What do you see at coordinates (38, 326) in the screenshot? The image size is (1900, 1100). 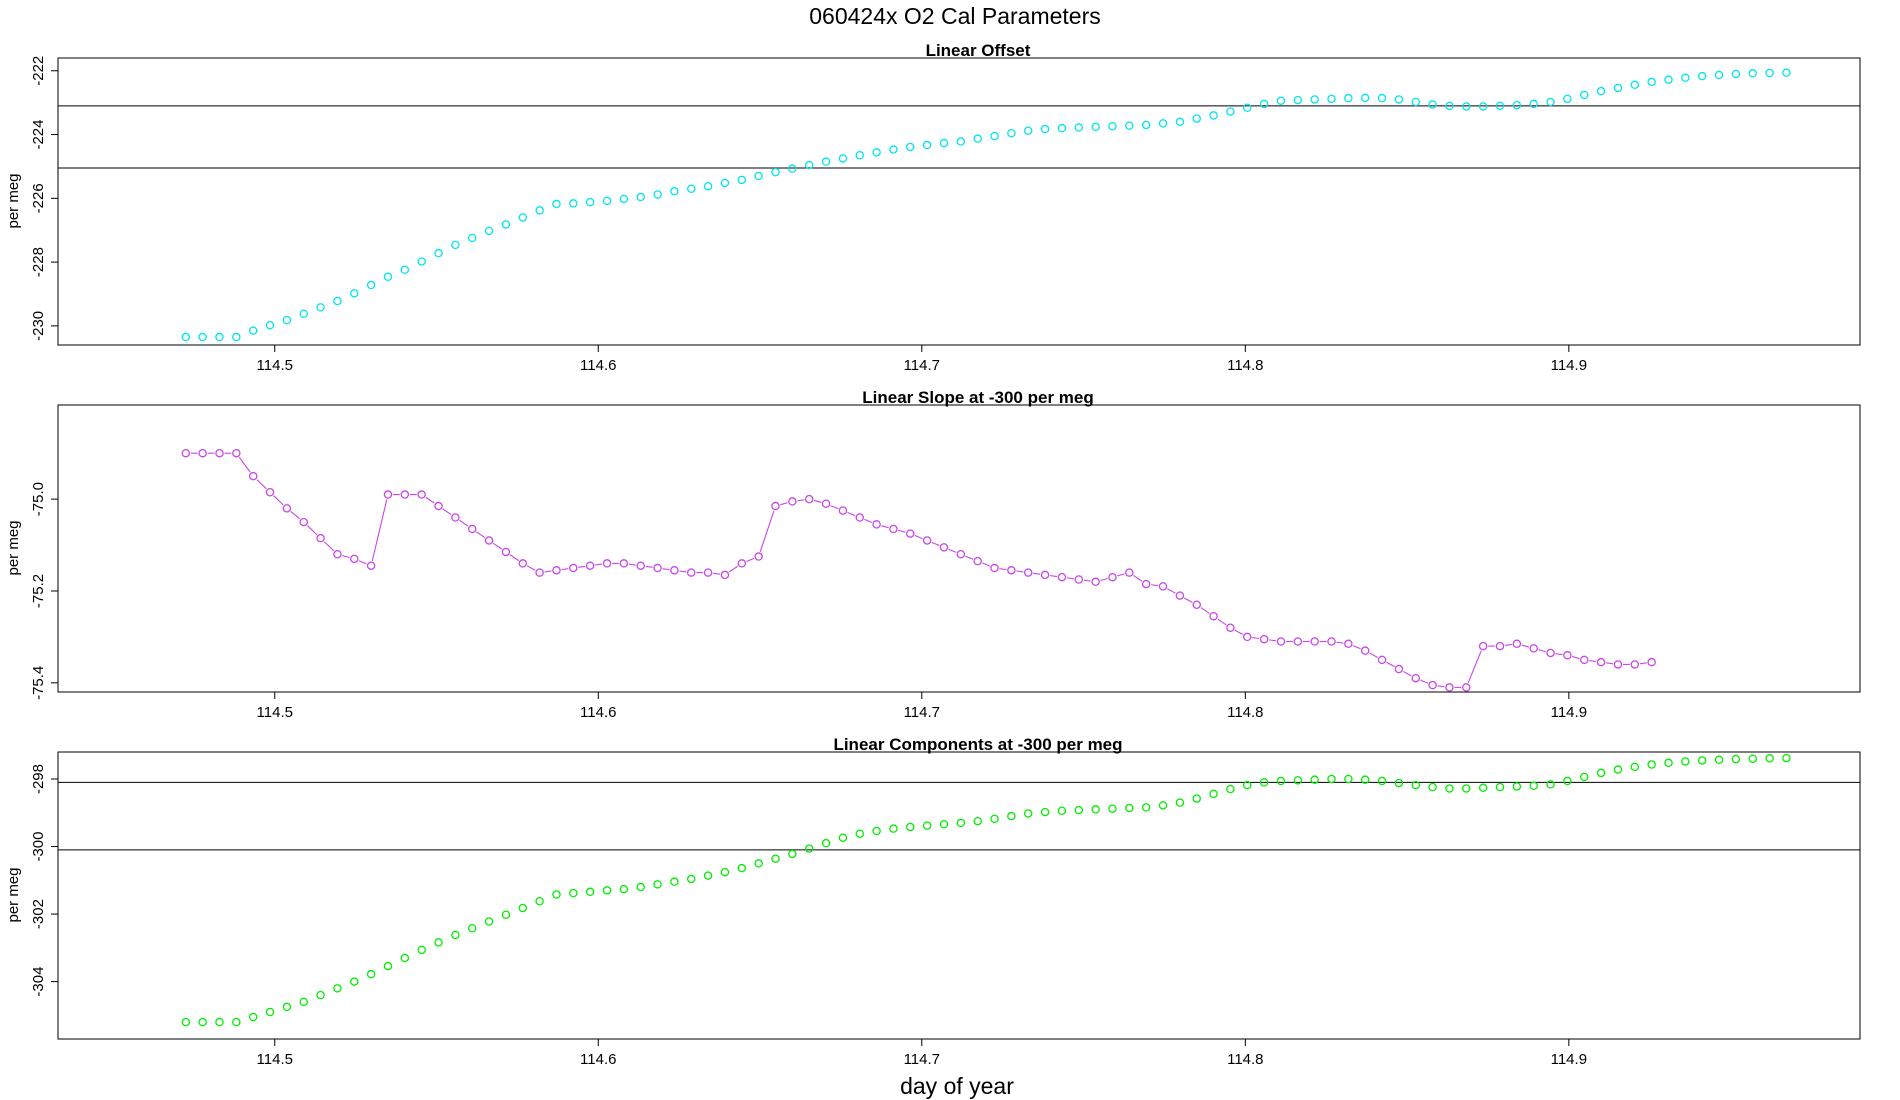 I see `y-tick-label: -230` at bounding box center [38, 326].